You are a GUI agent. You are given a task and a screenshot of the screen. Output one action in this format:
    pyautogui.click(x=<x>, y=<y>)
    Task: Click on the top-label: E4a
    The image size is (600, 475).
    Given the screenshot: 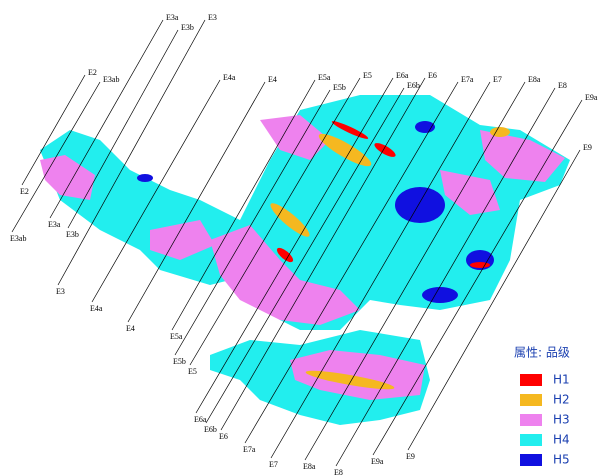 What is the action you would take?
    pyautogui.click(x=229, y=77)
    